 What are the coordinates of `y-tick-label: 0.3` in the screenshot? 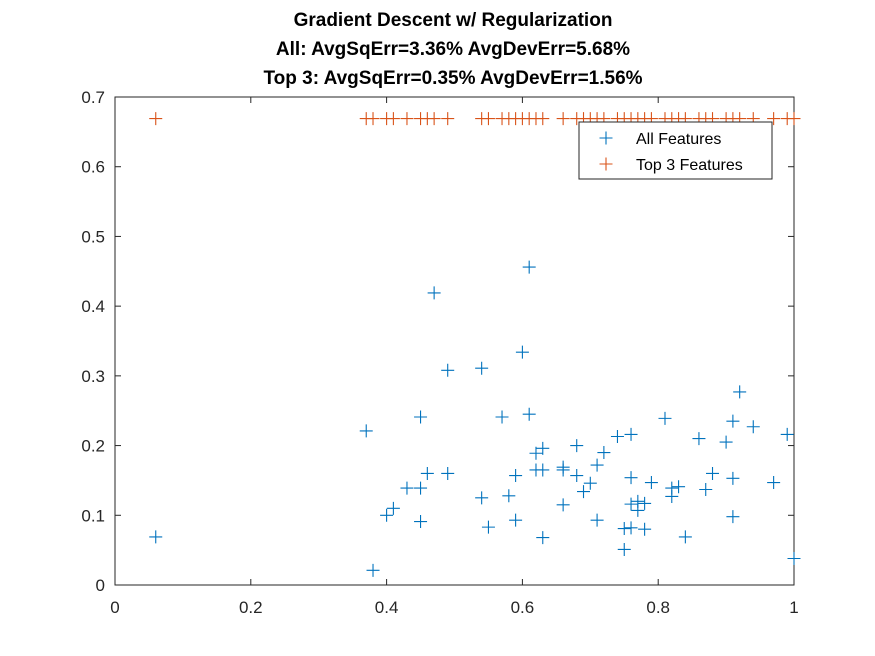 It's located at (93, 376).